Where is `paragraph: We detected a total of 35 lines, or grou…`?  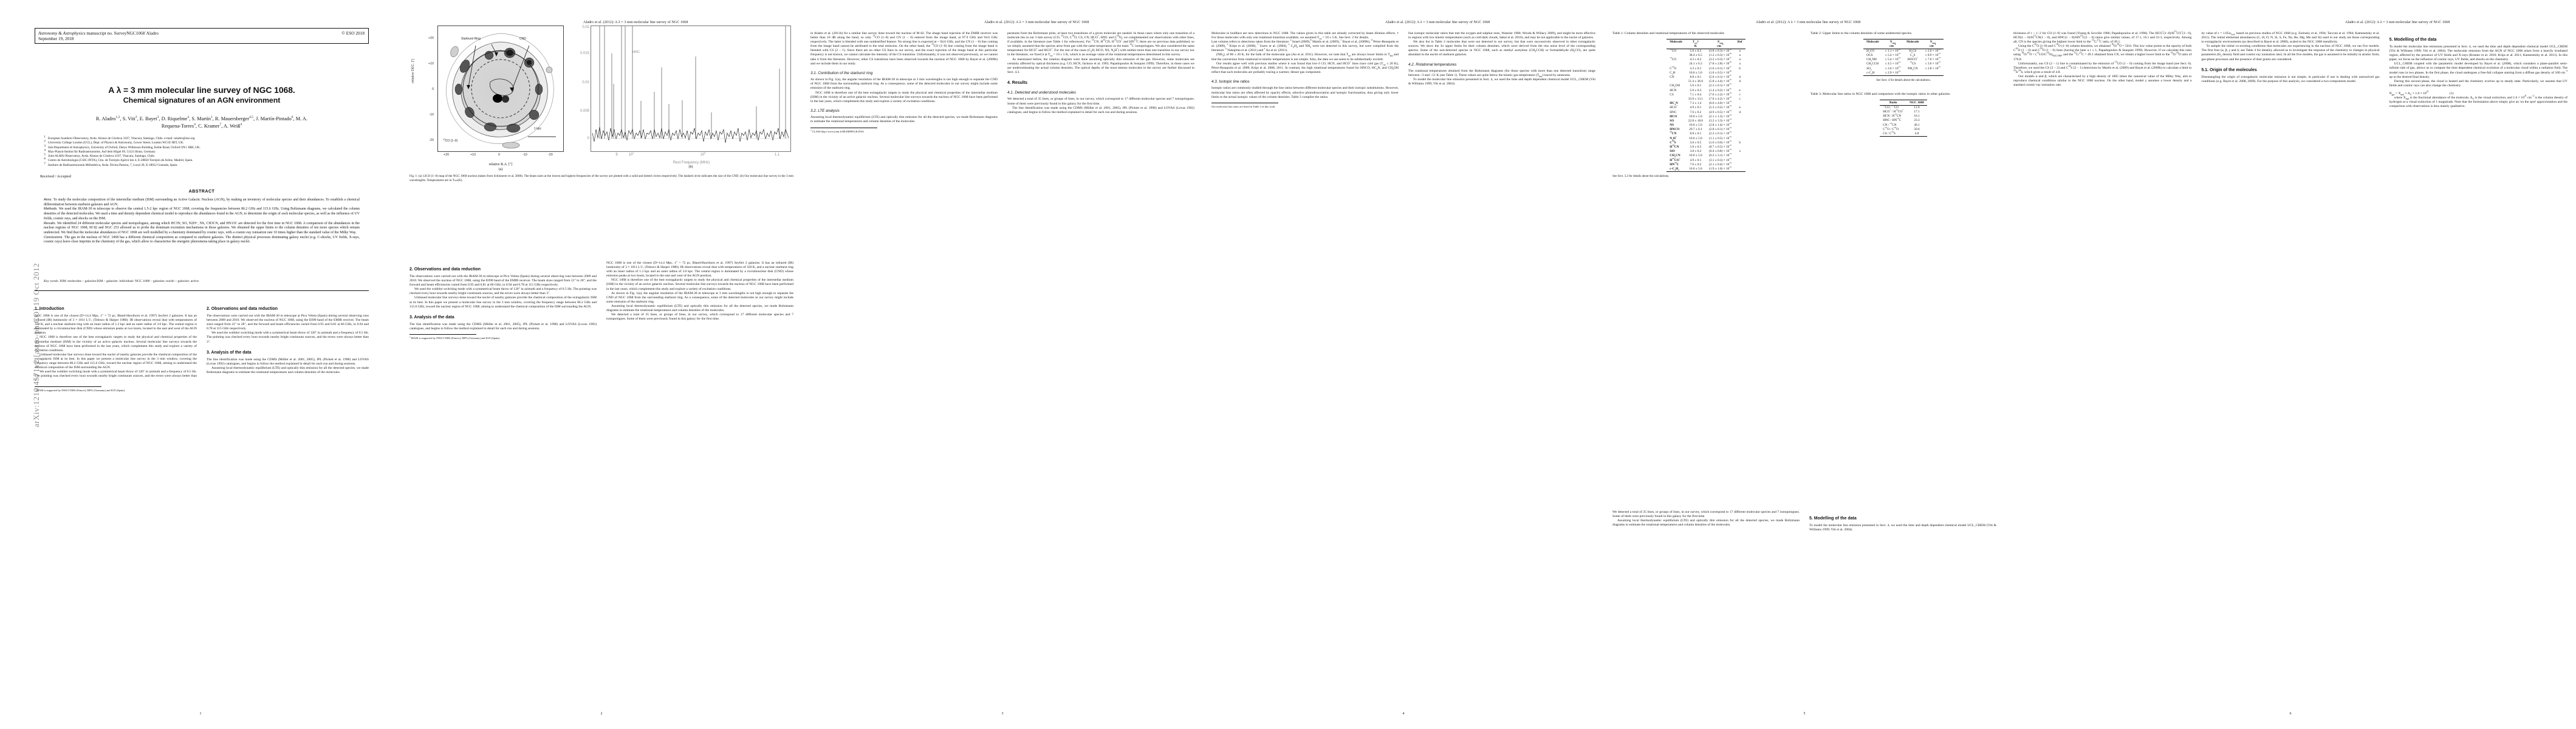
paragraph: We detected a total of 35 lines, or grou… is located at coordinates (1100, 102).